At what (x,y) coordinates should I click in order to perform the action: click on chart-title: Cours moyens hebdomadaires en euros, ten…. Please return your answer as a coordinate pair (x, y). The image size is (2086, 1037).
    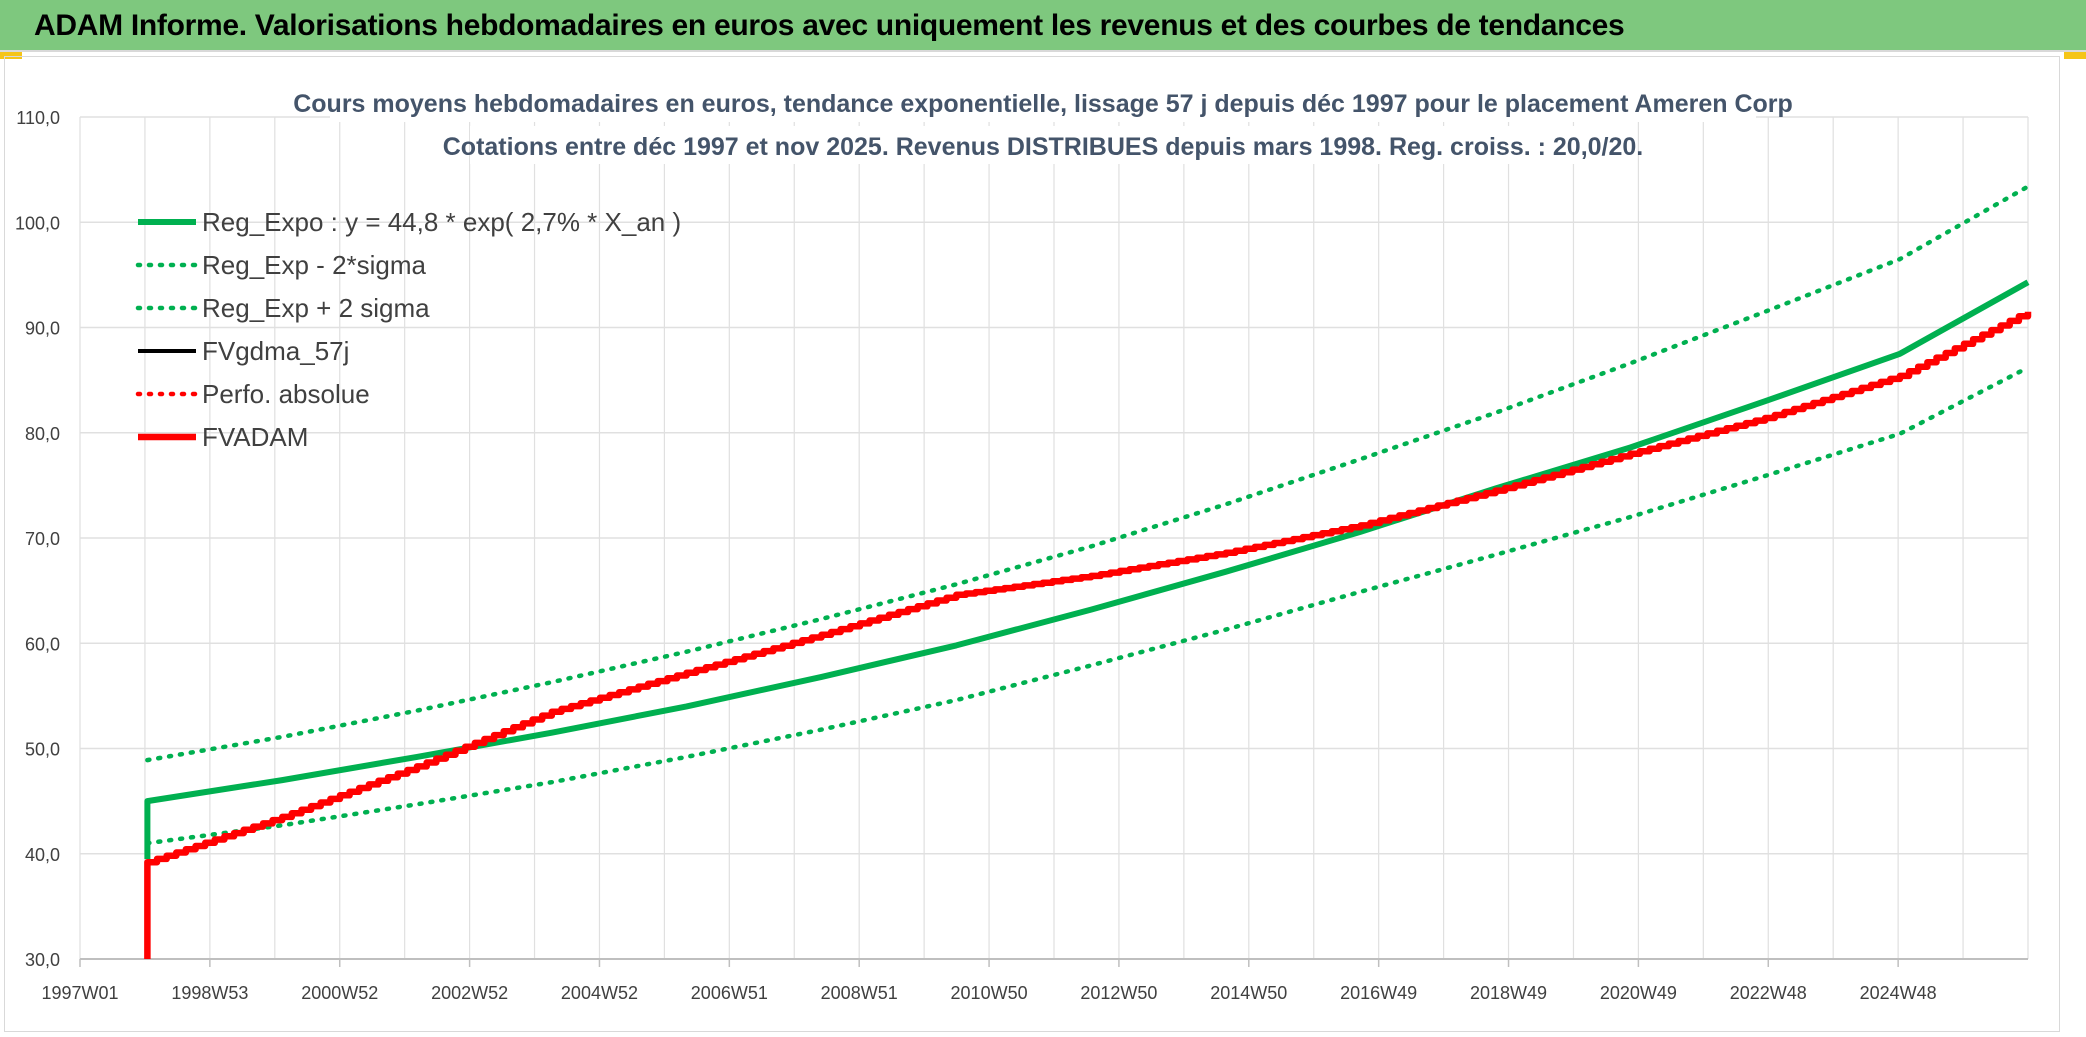
    Looking at the image, I should click on (1043, 104).